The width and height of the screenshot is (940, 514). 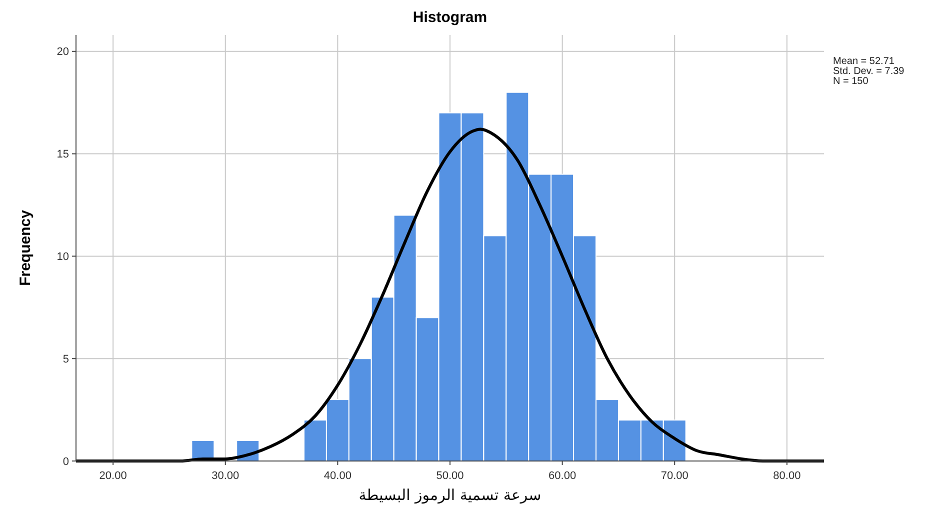 I want to click on text: Mean = 52.71, so click(x=864, y=61).